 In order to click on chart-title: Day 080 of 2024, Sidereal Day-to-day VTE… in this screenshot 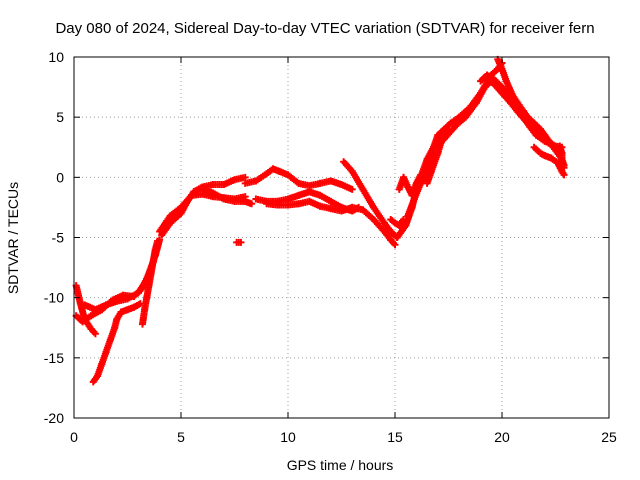, I will do `click(324, 28)`.